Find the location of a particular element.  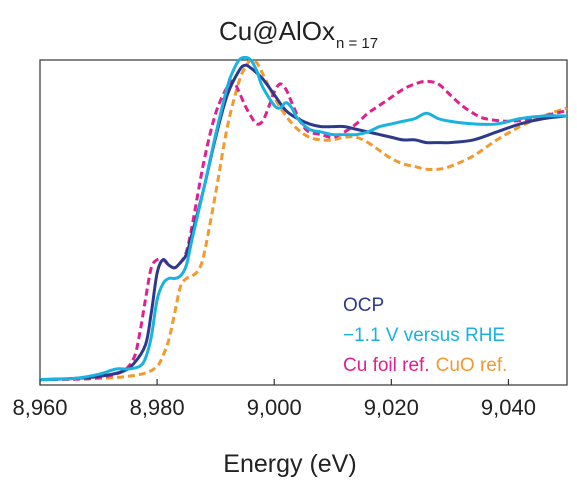

x-tick-label: 9,000 is located at coordinates (274, 407).